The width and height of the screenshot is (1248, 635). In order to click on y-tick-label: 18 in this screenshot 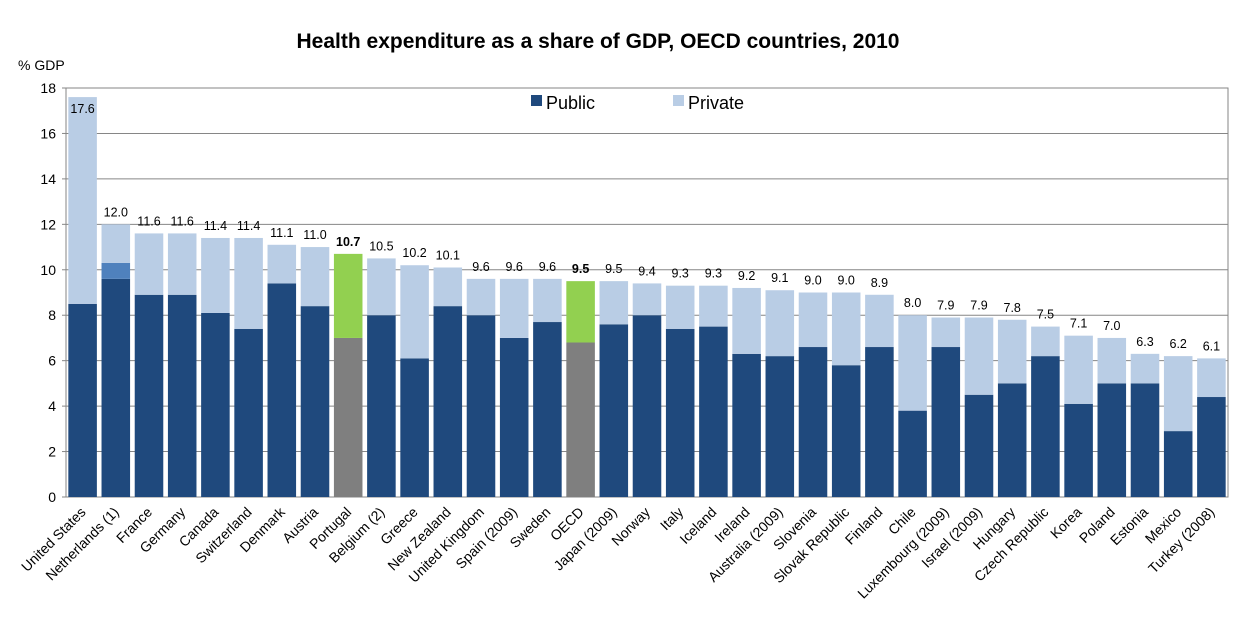, I will do `click(48, 88)`.